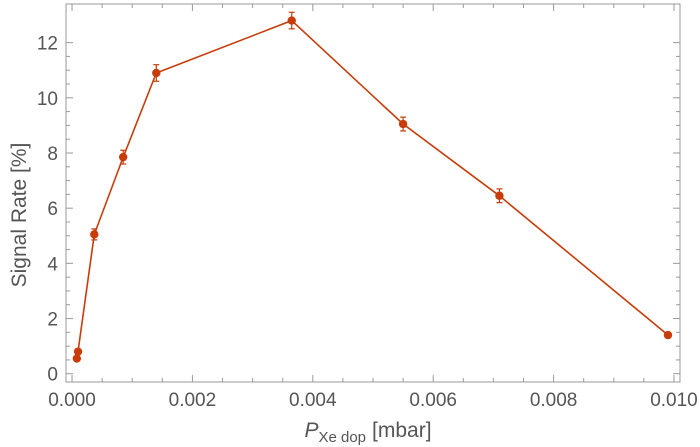  What do you see at coordinates (311, 430) in the screenshot?
I see `x-axis-label-symbol: P` at bounding box center [311, 430].